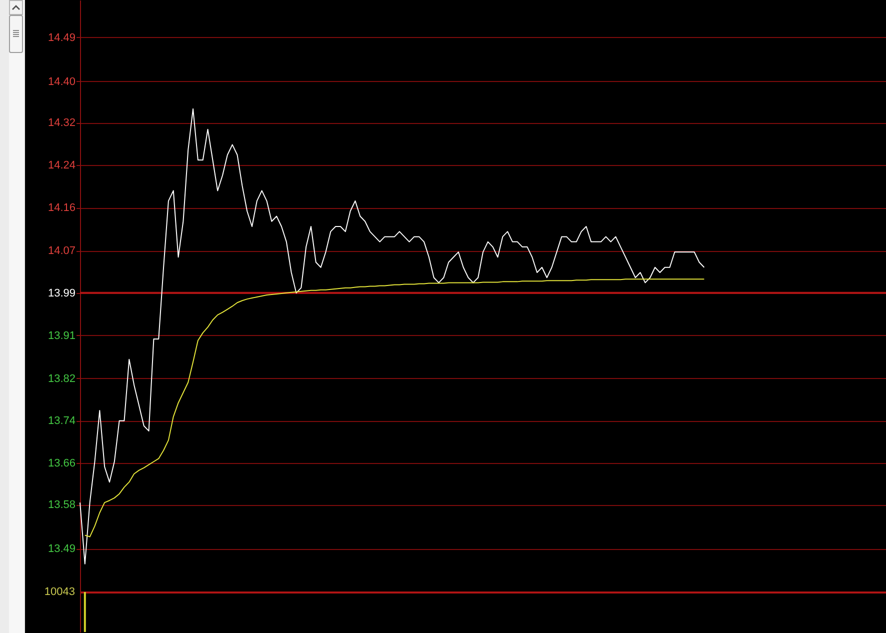  I want to click on y-tick-label: 13.66, so click(62, 464).